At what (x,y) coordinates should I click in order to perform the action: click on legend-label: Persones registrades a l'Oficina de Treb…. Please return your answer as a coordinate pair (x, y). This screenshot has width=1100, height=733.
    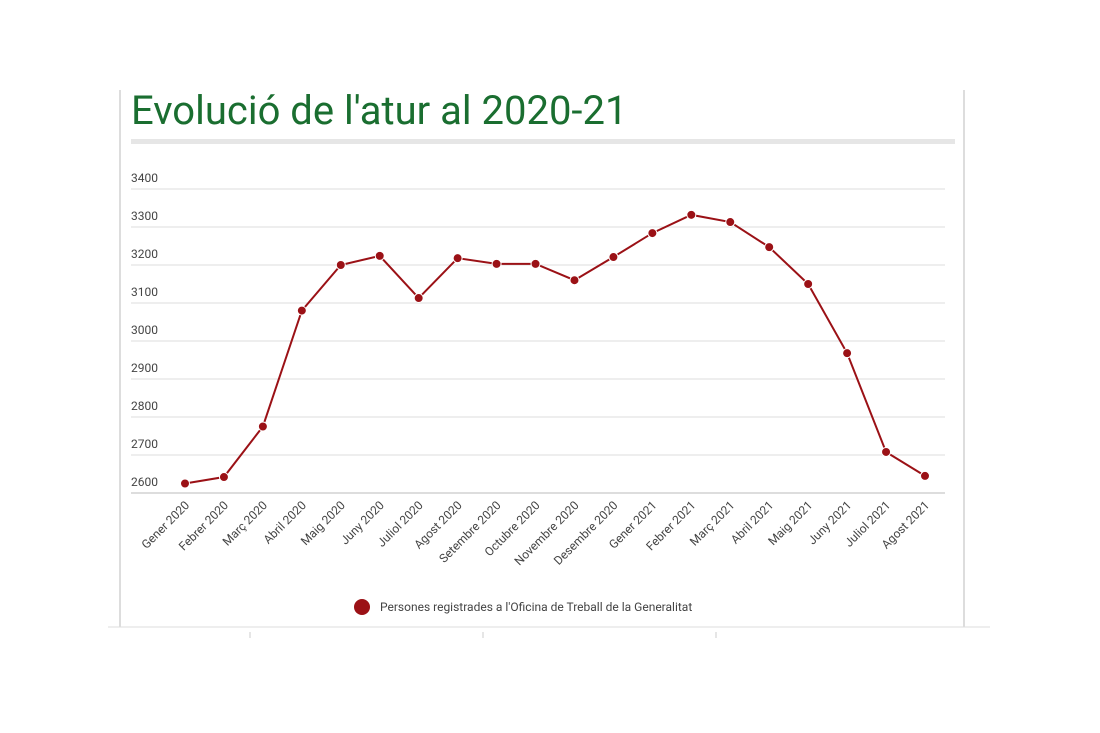
    Looking at the image, I should click on (536, 607).